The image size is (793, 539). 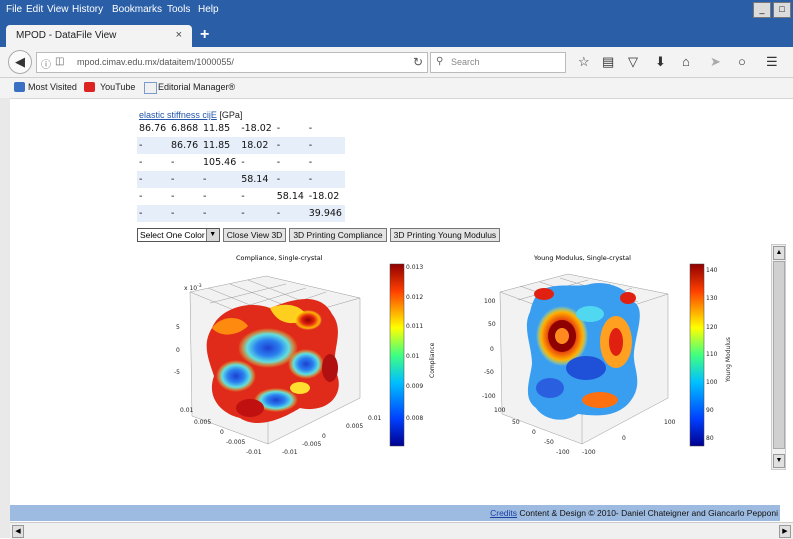 What do you see at coordinates (20, 62) in the screenshot?
I see `back-button: ◀` at bounding box center [20, 62].